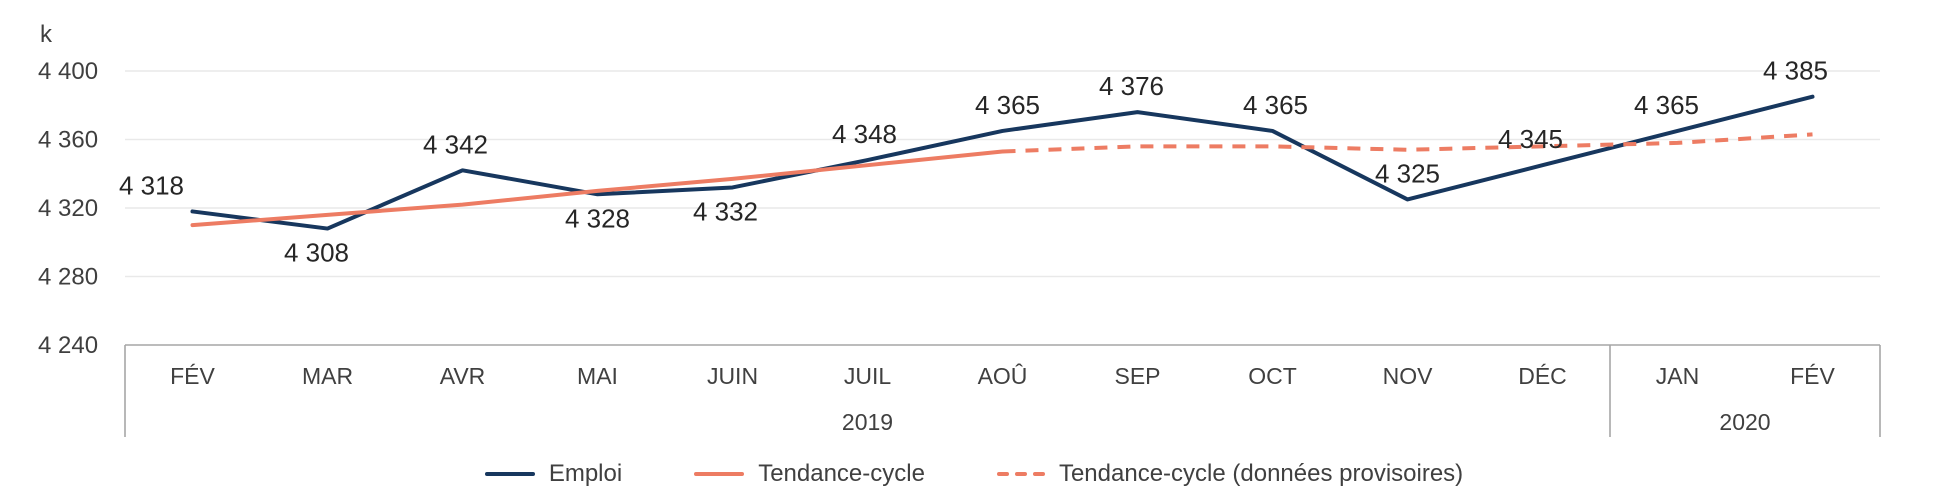  What do you see at coordinates (68, 345) in the screenshot?
I see `y-tick-label: 4 240` at bounding box center [68, 345].